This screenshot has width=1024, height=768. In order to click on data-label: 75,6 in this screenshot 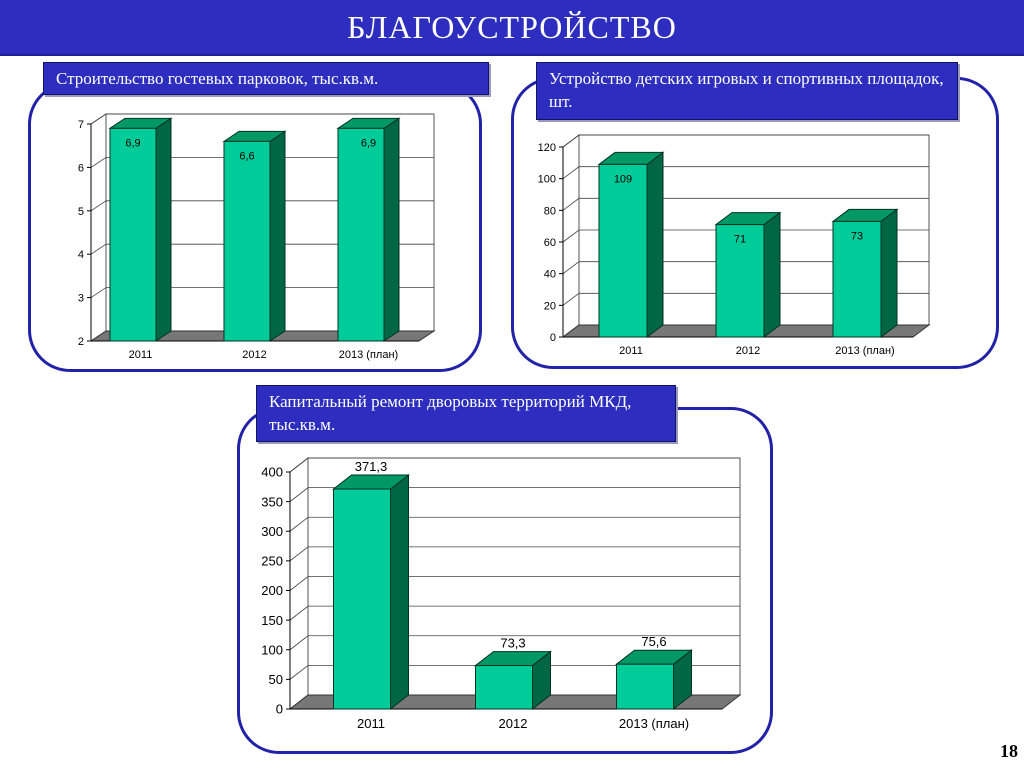, I will do `click(653, 641)`.